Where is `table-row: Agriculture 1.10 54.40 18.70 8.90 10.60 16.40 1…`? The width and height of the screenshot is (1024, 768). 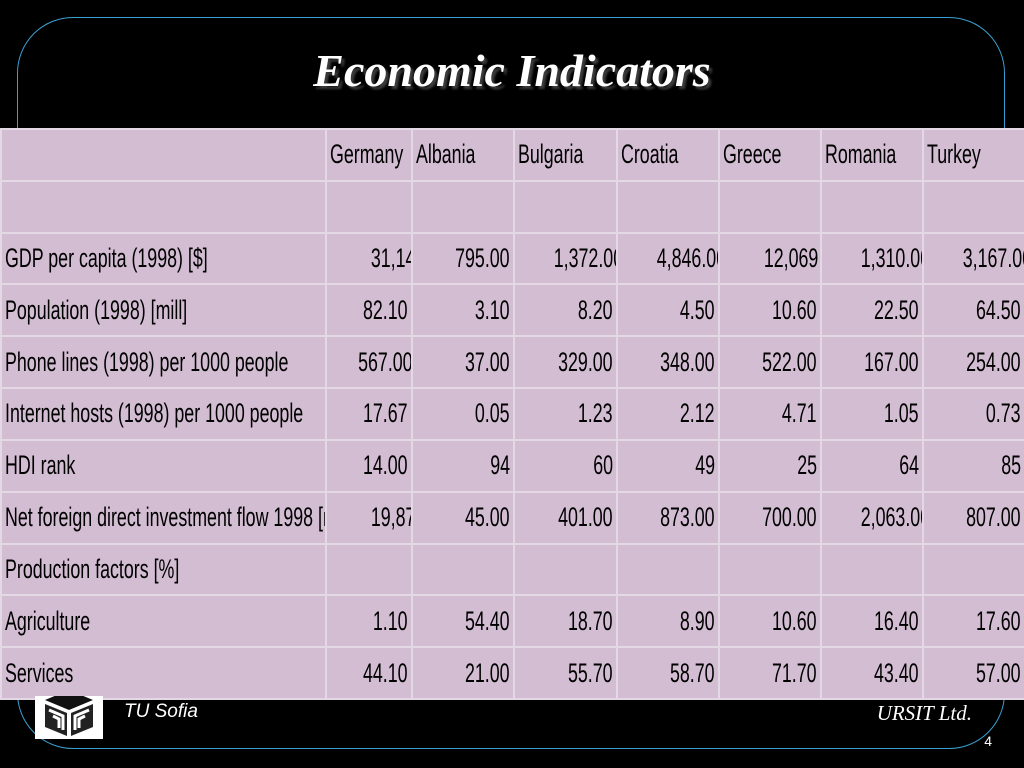
table-row: Agriculture 1.10 54.40 18.70 8.90 10.60 16.40 1… is located at coordinates (512, 621).